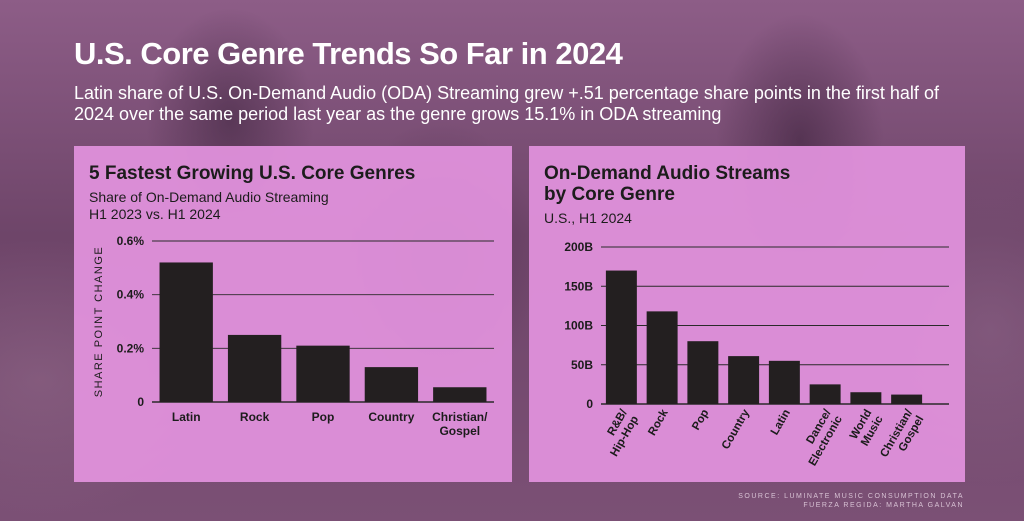 This screenshot has width=1024, height=521. What do you see at coordinates (851, 496) in the screenshot?
I see `source-line: SOURCE: LUMINATE MUSIC CONSUMPTION DATA` at bounding box center [851, 496].